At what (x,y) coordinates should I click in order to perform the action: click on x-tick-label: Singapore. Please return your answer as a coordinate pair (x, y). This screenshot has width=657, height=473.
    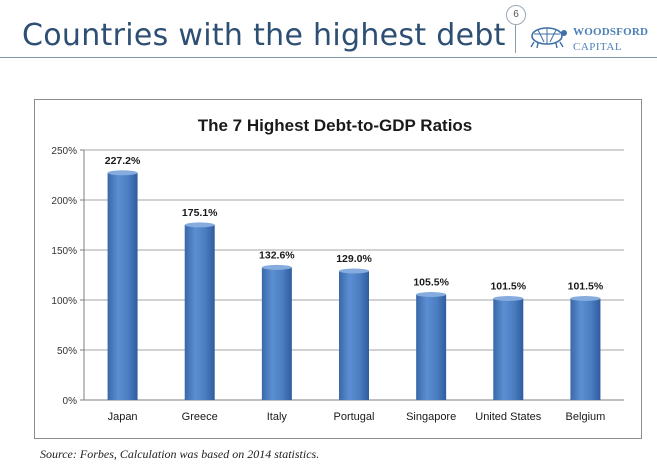
    Looking at the image, I should click on (431, 417).